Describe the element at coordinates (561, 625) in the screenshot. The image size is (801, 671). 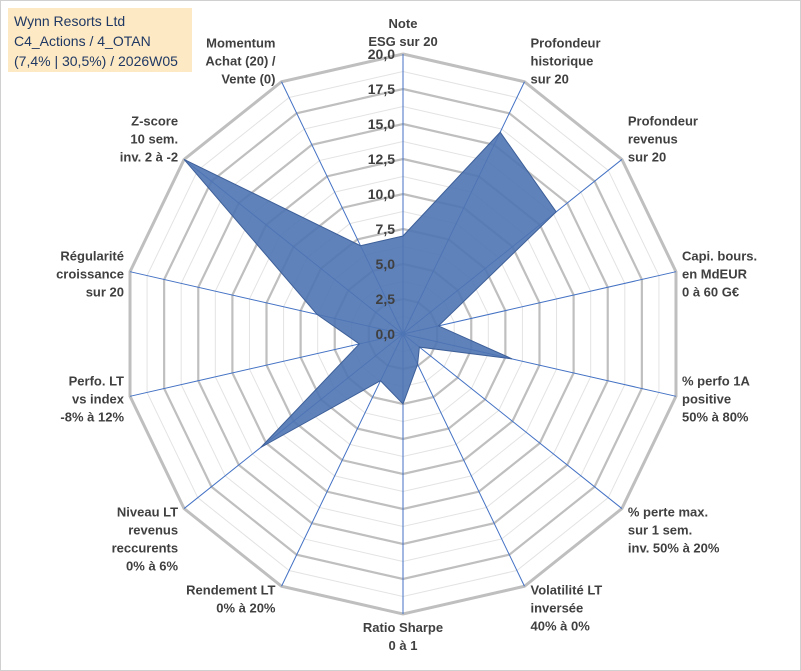
I see `axis-label-line: 40% à 0%` at that location.